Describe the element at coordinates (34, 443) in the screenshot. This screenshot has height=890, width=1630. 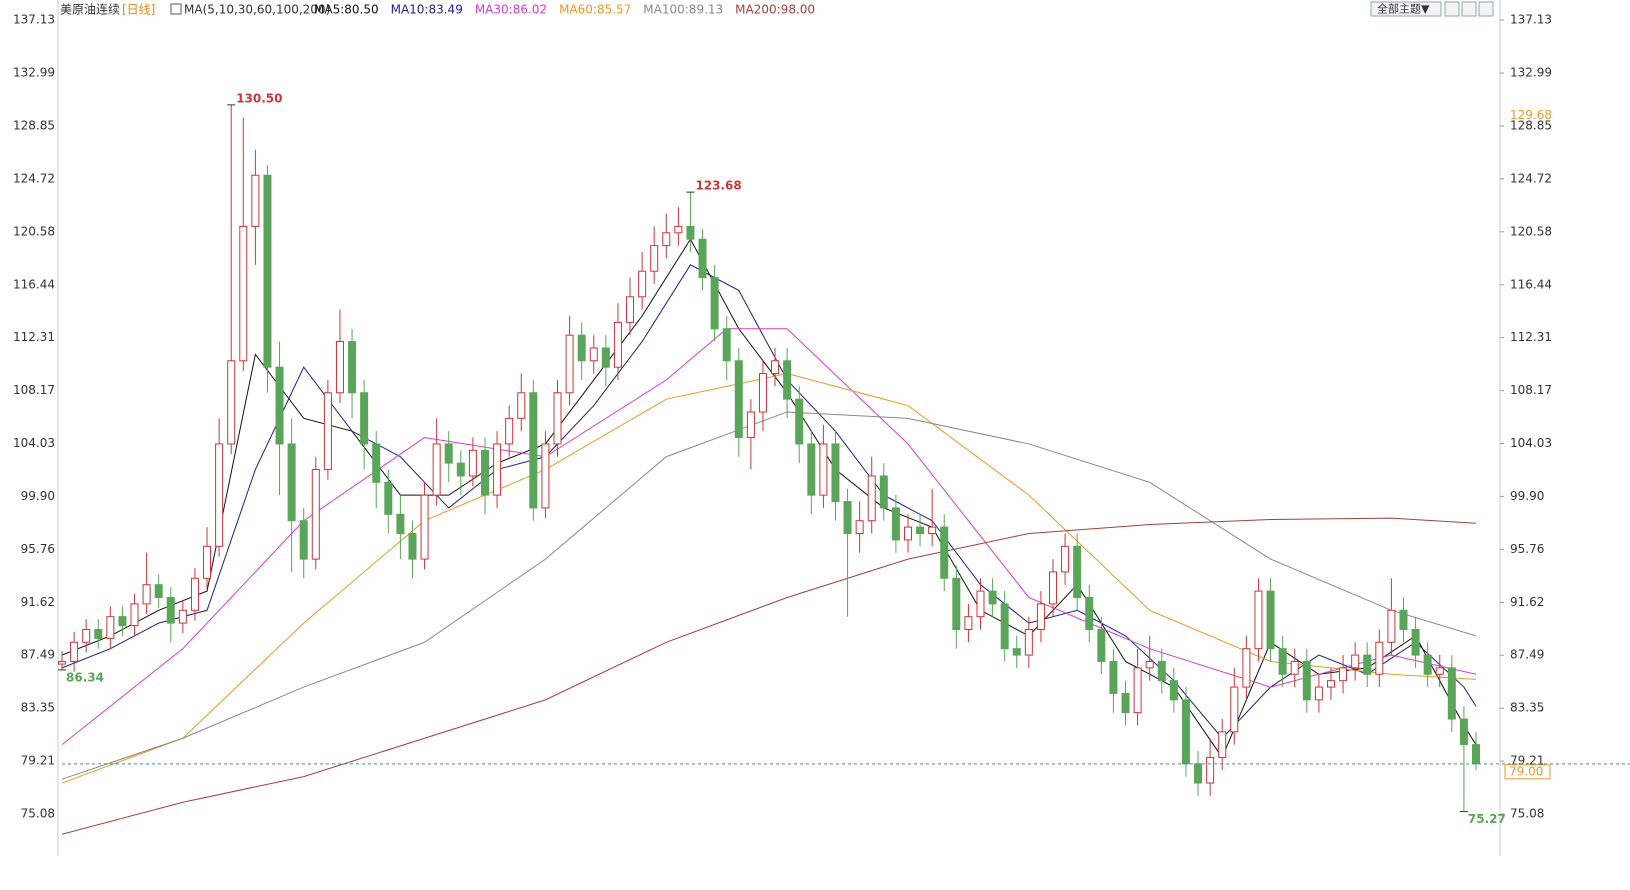
I see `y-tick-label: 104.03` at that location.